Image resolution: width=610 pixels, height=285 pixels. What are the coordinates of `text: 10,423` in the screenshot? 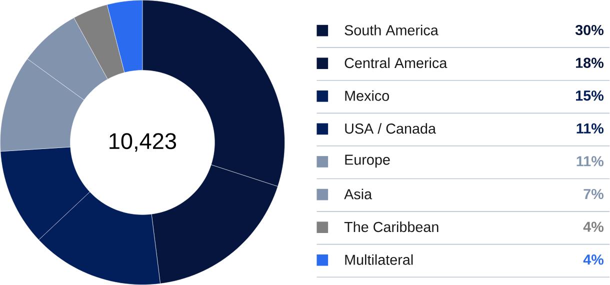 It's located at (143, 142).